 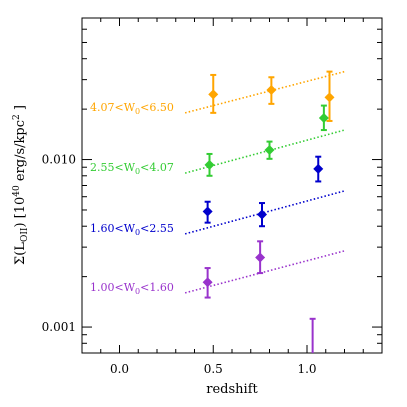 What do you see at coordinates (59, 160) in the screenshot?
I see `y-tick-label: 0.010` at bounding box center [59, 160].